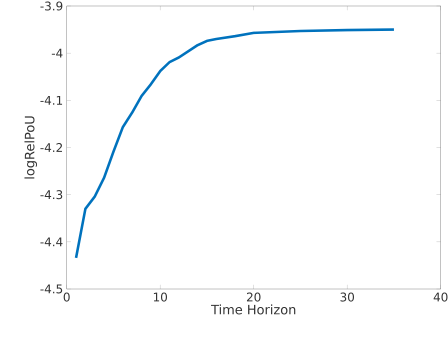 Image resolution: width=448 pixels, height=343 pixels. Describe the element at coordinates (67, 297) in the screenshot. I see `x-tick-label: 0` at that location.